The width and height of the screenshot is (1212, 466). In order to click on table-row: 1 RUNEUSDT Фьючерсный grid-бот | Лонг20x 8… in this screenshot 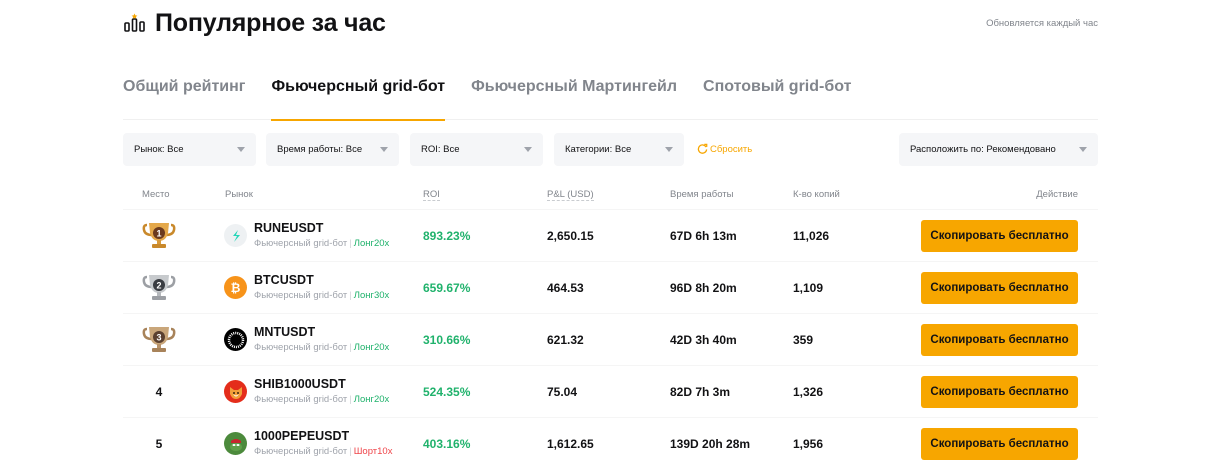, I will do `click(610, 236)`.